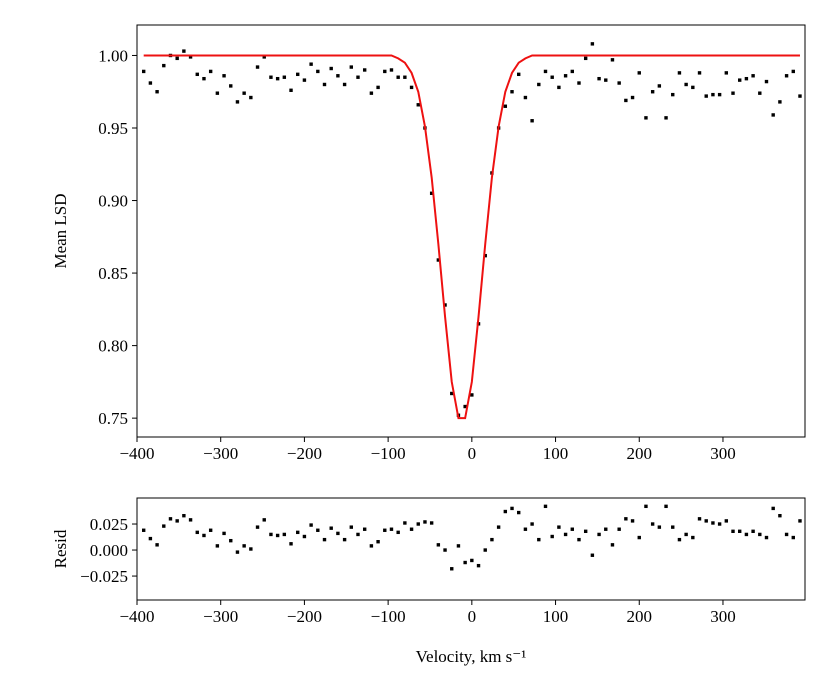 The image size is (830, 692). I want to click on x-axis-label: Velocity, km s⁻¹, so click(471, 656).